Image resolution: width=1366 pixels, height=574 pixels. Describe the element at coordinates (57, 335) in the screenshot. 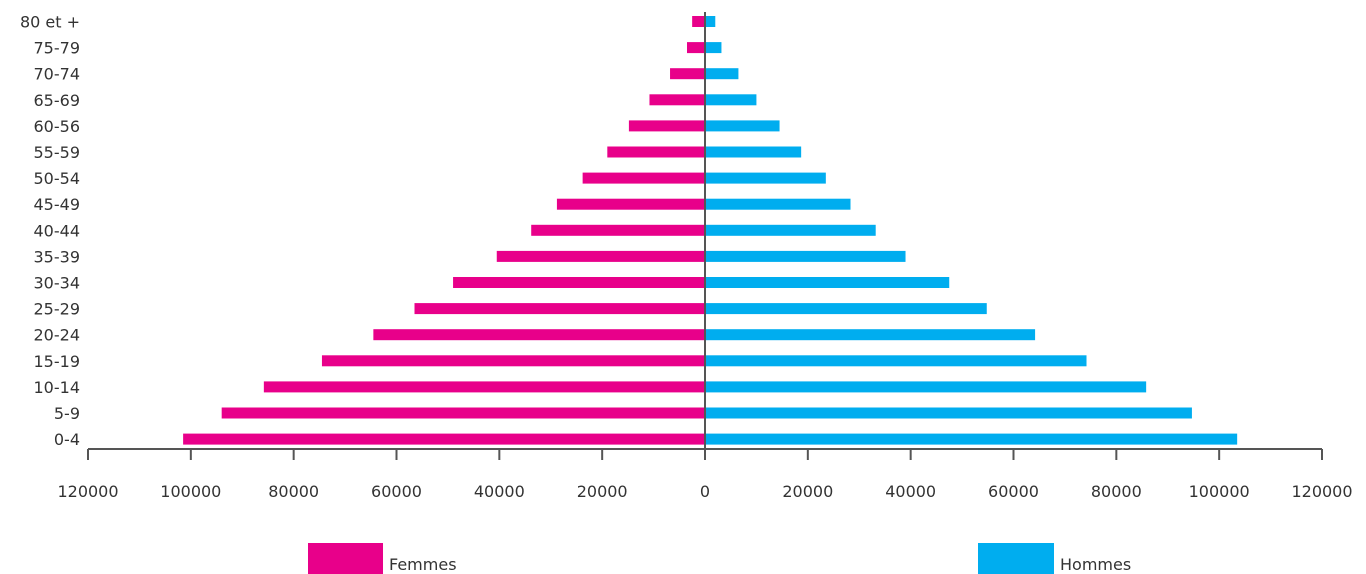

I see `category-label-20-24: 20-24` at that location.